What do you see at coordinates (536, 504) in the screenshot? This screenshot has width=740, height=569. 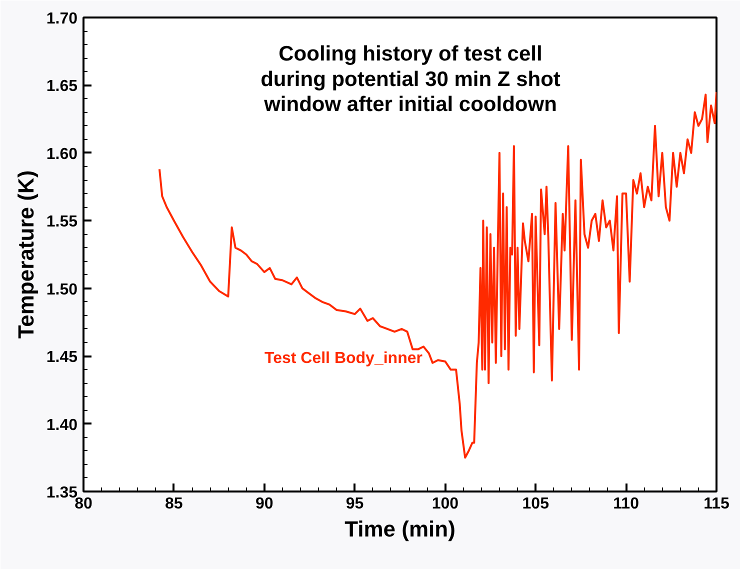 I see `x-tick-label: 105` at bounding box center [536, 504].